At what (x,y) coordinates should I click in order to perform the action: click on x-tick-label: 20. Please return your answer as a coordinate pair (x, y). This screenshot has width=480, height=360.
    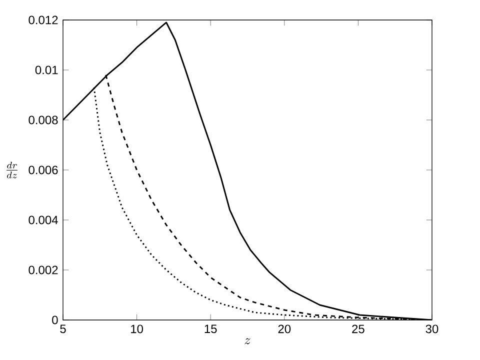
    Looking at the image, I should click on (284, 329).